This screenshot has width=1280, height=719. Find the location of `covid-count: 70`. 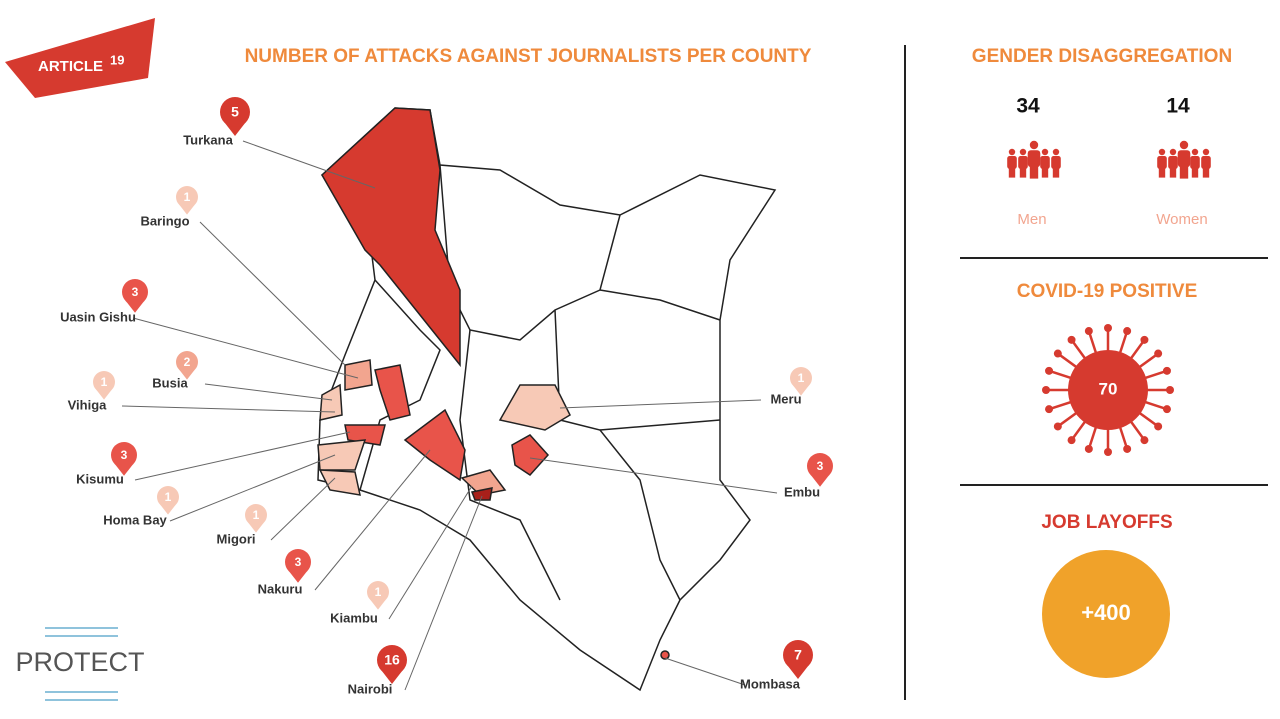

covid-count: 70 is located at coordinates (1108, 388).